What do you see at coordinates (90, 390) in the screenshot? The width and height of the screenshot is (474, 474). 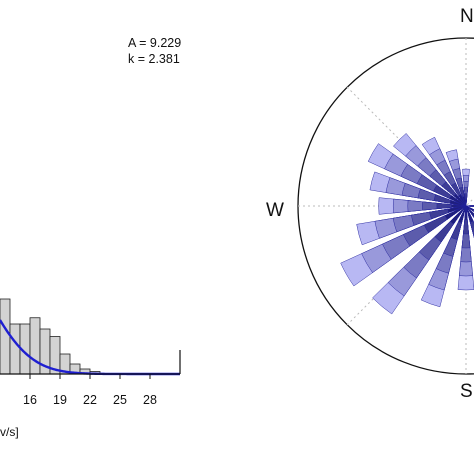 I see `histogram-x-ticks: 16 19 22 25 28` at bounding box center [90, 390].